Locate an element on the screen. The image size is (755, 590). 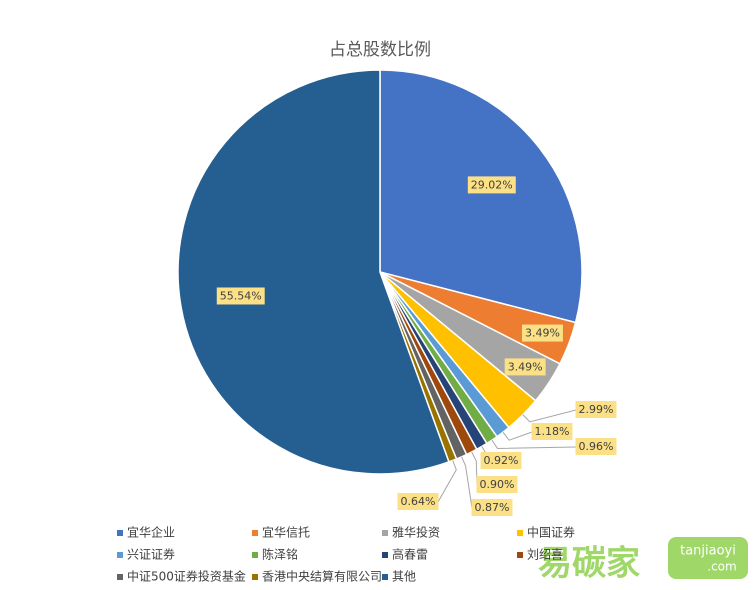
data-label-text: 0.92% is located at coordinates (501, 460).